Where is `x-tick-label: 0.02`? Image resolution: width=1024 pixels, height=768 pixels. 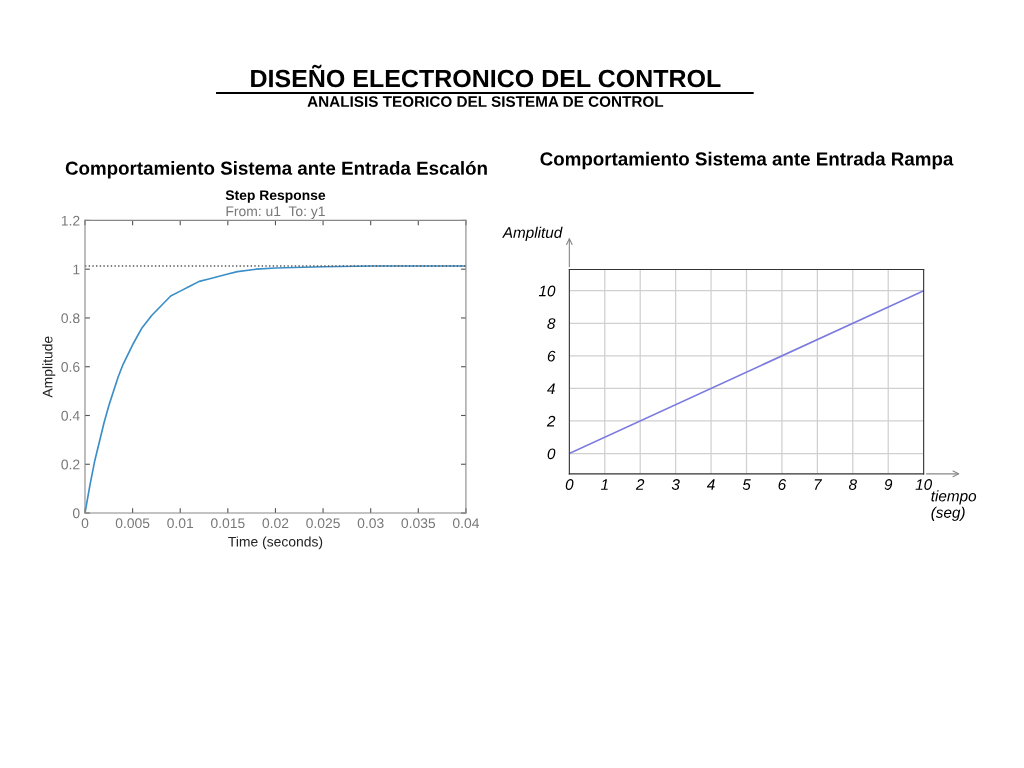
x-tick-label: 0.02 is located at coordinates (275, 523).